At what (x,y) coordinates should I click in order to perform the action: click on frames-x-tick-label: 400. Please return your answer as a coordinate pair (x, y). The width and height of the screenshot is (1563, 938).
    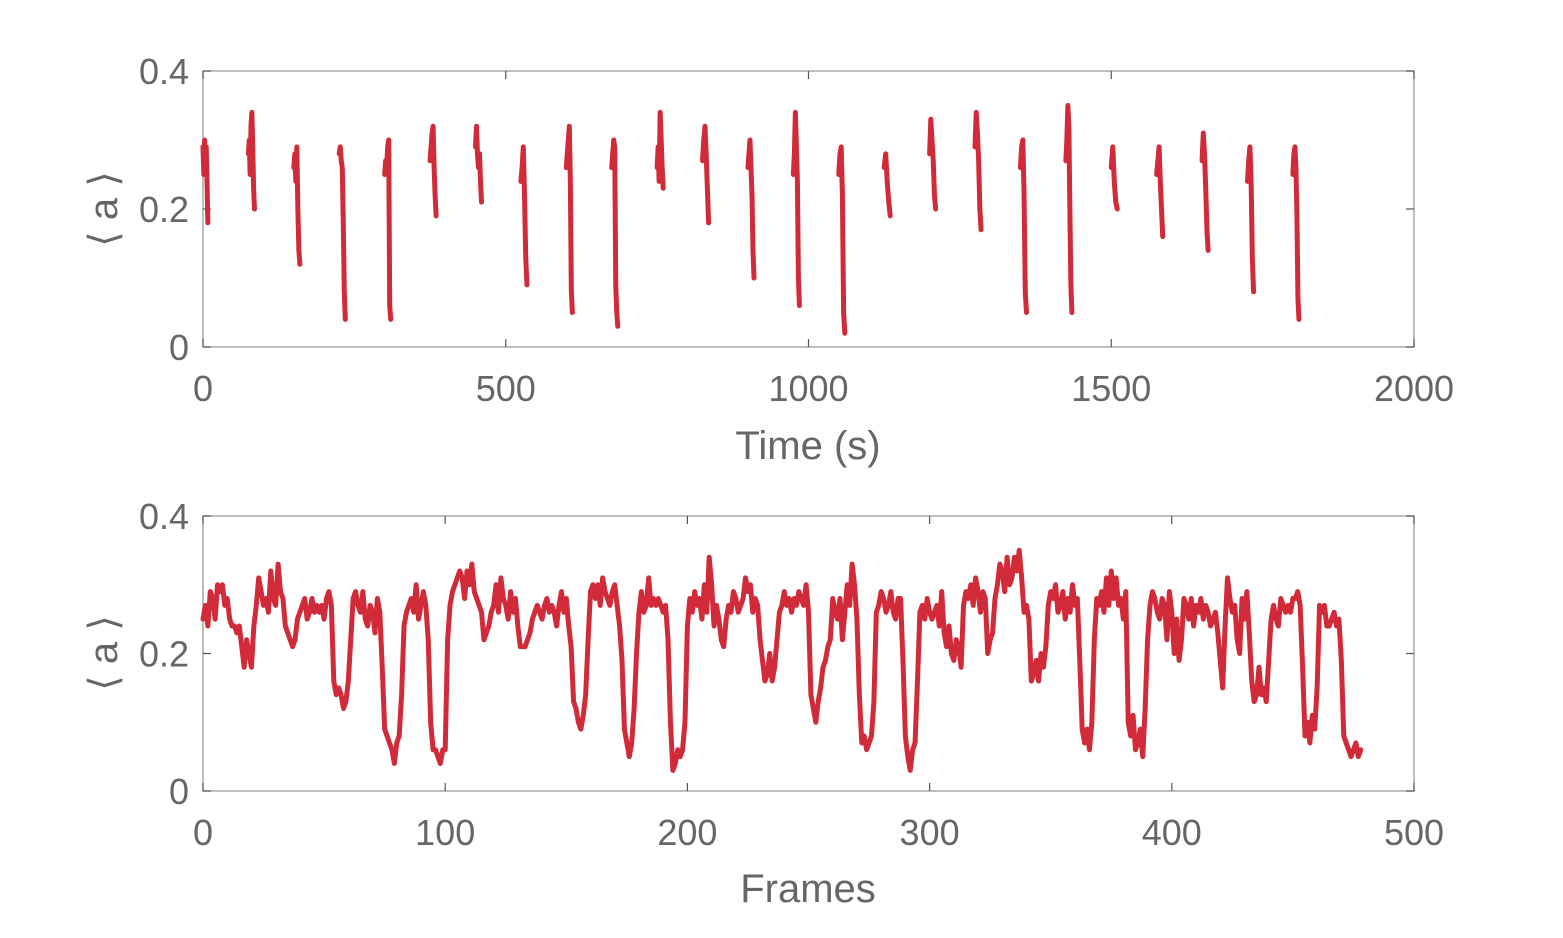
    Looking at the image, I should click on (1172, 832).